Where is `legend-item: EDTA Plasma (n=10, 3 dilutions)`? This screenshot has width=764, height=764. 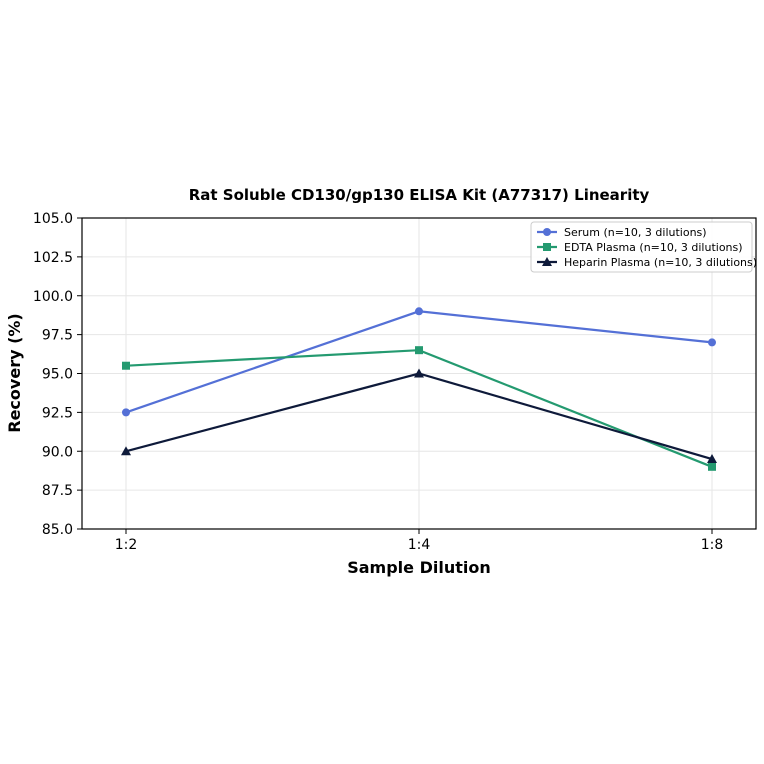
legend-item: EDTA Plasma (n=10, 3 dilutions) is located at coordinates (640, 247).